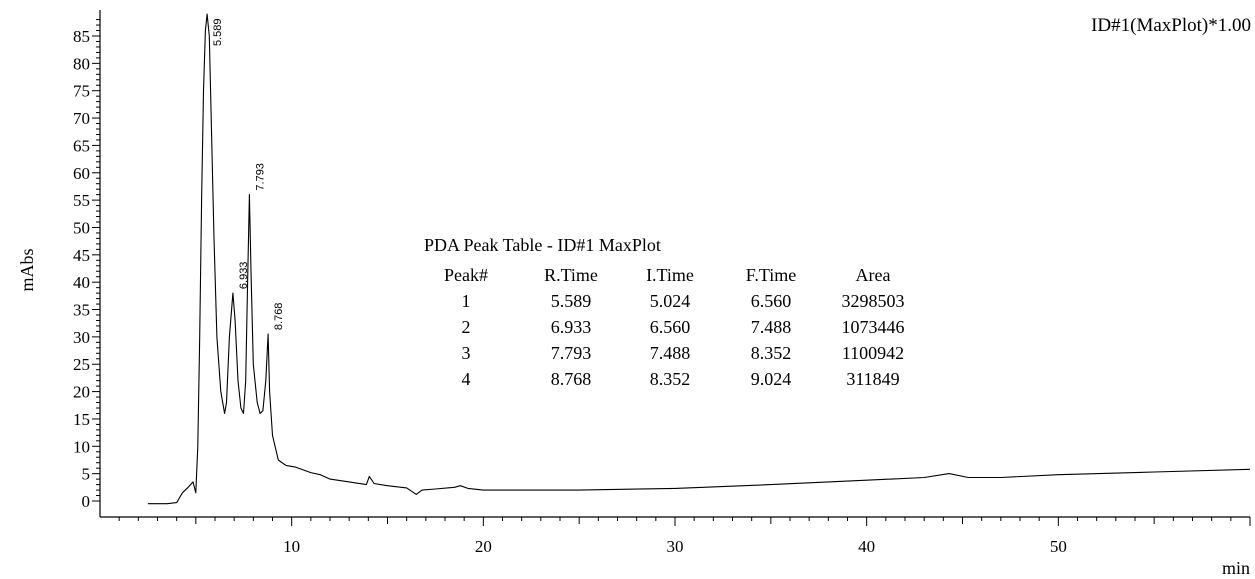  Describe the element at coordinates (248, 174) in the screenshot. I see `peak-labels: 5.589 6.933 7.793 8.768` at that location.